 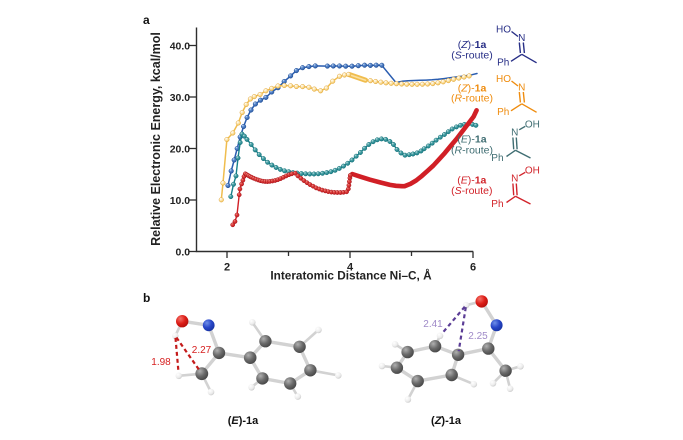 What do you see at coordinates (146, 298) in the screenshot?
I see `svg-text: b` at bounding box center [146, 298].